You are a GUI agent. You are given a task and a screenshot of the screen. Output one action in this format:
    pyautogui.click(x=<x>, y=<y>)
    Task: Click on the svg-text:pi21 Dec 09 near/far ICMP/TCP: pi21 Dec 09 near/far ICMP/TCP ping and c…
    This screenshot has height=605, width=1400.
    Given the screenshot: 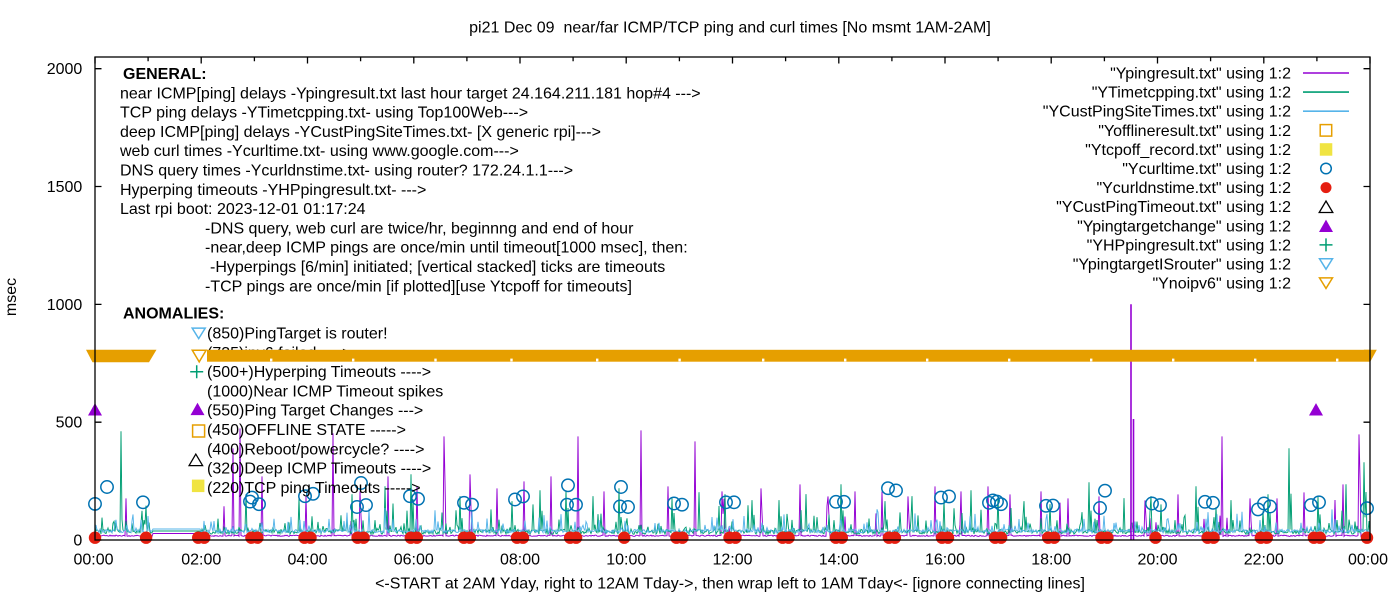 What is the action you would take?
    pyautogui.click(x=730, y=28)
    